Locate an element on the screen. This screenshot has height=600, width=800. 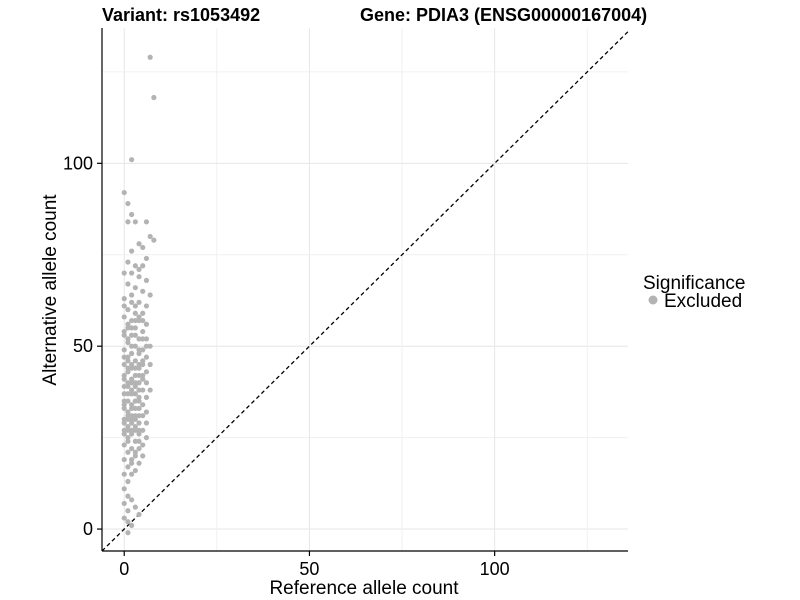
chart-title-variant: Variant: rs1053492 is located at coordinates (181, 15).